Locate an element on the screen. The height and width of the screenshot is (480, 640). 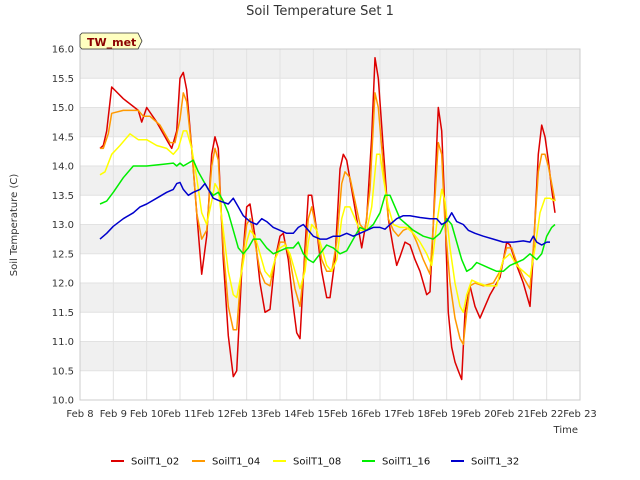
x-tick-label: Feb 18 is located at coordinates (414, 414).